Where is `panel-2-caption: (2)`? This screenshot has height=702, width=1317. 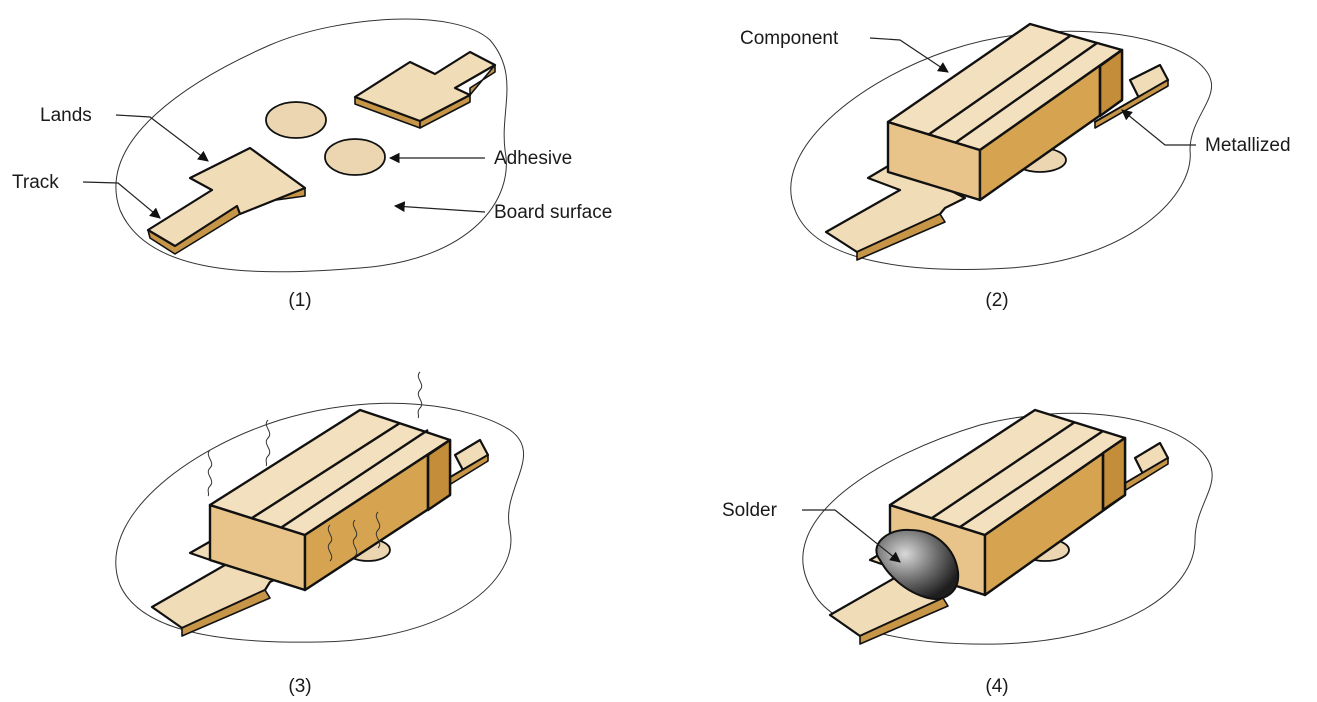
panel-2-caption: (2) is located at coordinates (996, 300).